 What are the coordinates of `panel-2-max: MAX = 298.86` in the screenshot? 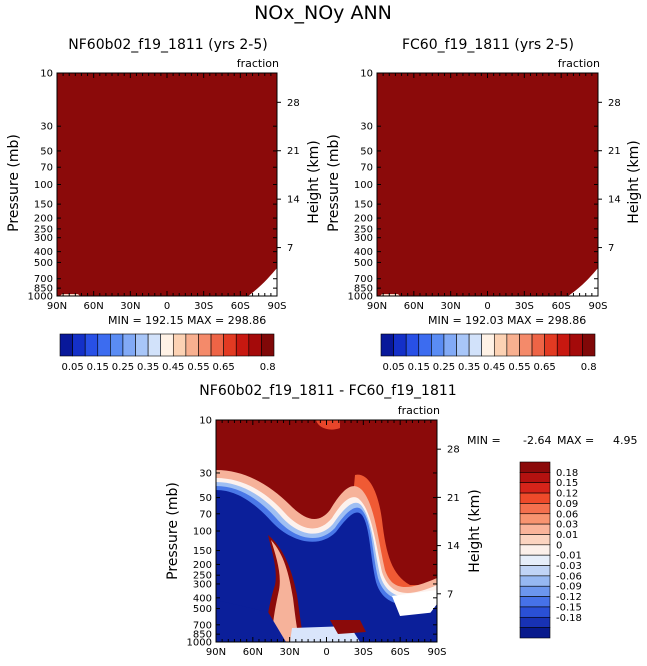 It's located at (546, 320).